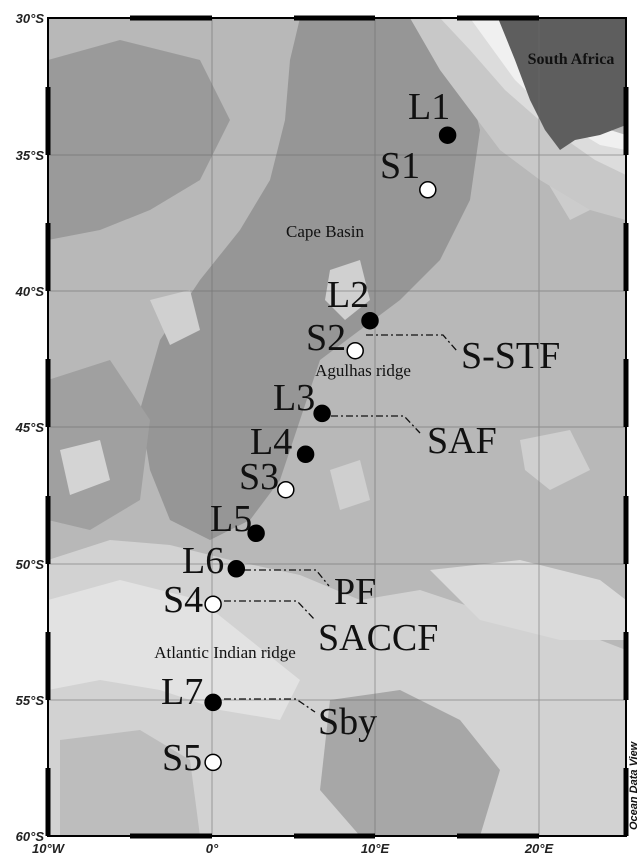 This screenshot has height=856, width=639. What do you see at coordinates (294, 398) in the screenshot?
I see `station-label-l3: L3` at bounding box center [294, 398].